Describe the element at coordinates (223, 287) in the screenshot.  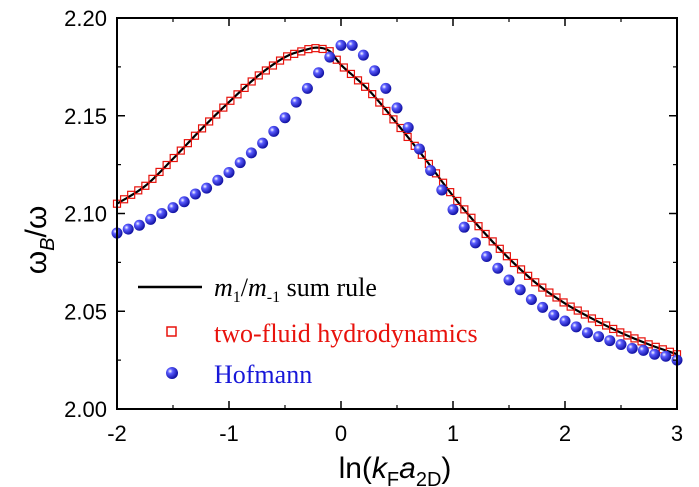
I see `legend-sum-rule-m1: m` at that location.